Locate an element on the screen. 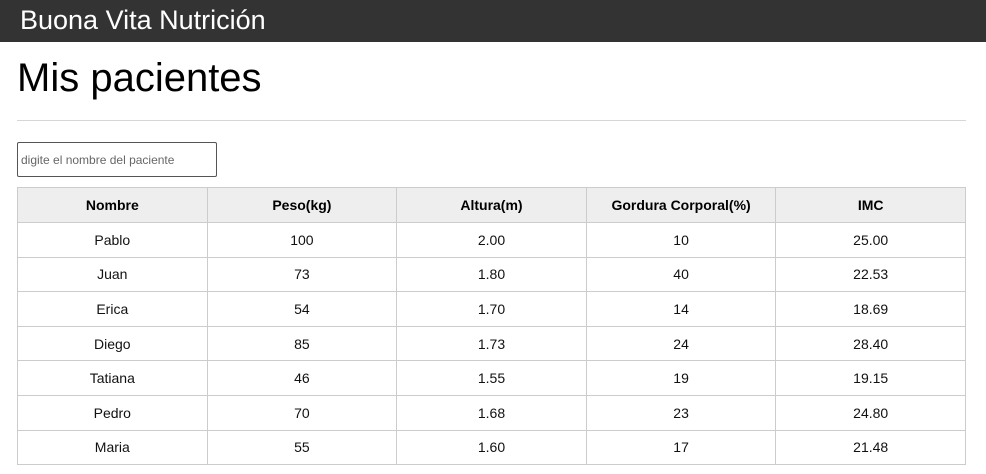 This screenshot has height=474, width=986. cell-imc: 25.00 is located at coordinates (870, 240).